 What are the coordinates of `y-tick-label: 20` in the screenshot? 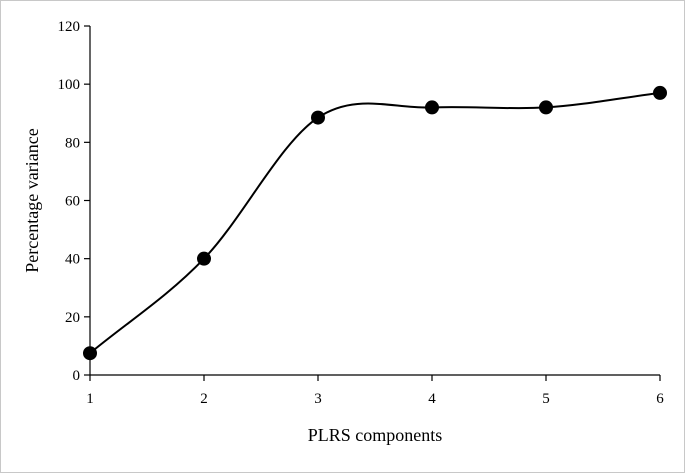 It's located at (72, 318).